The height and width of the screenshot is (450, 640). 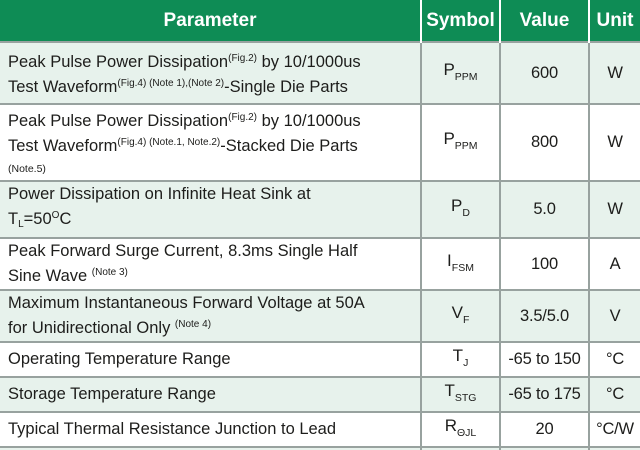 I want to click on symbol-text: PD, so click(x=460, y=207).